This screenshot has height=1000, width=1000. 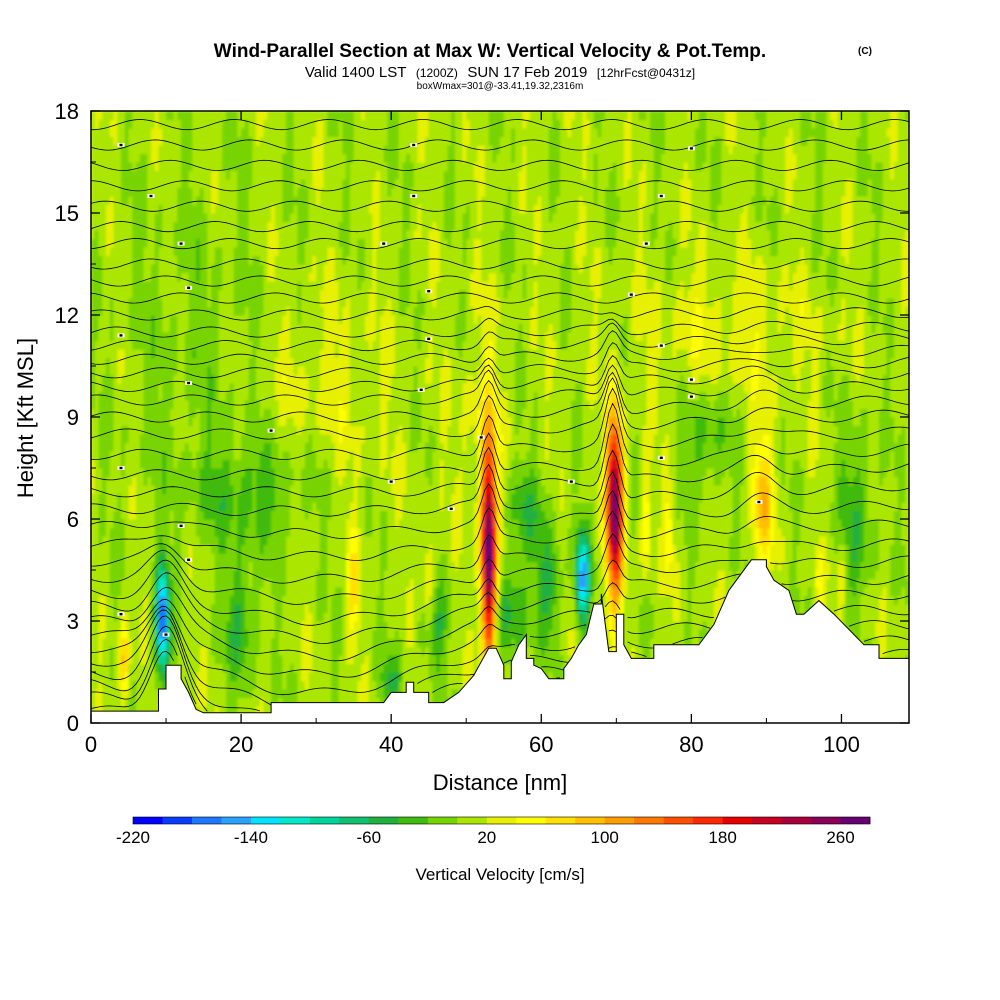 What do you see at coordinates (646, 73) in the screenshot?
I see `chart-subtitle-forecast: [12hrFcst@0431z]` at bounding box center [646, 73].